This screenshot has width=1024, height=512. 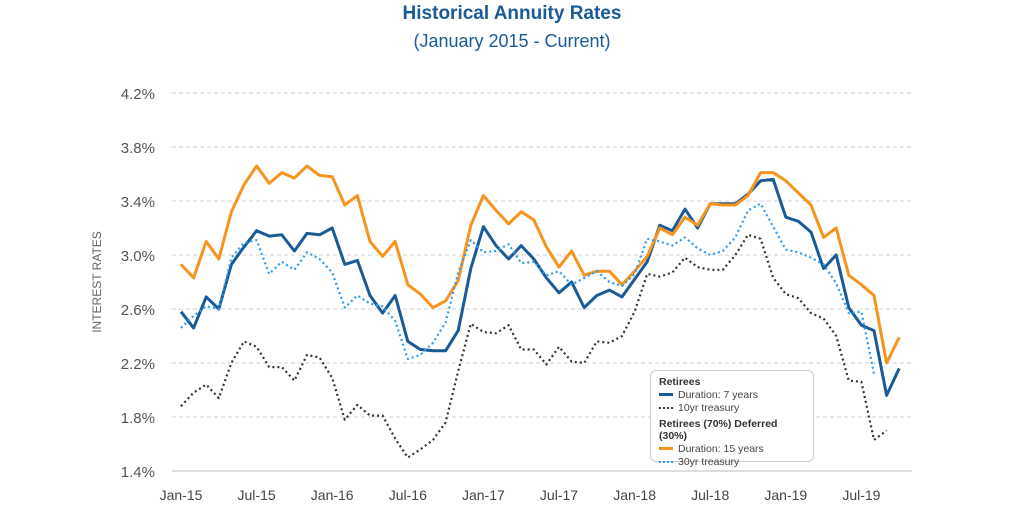 What do you see at coordinates (97, 282) in the screenshot?
I see `y-axis-label: INTEREST RATES` at bounding box center [97, 282].